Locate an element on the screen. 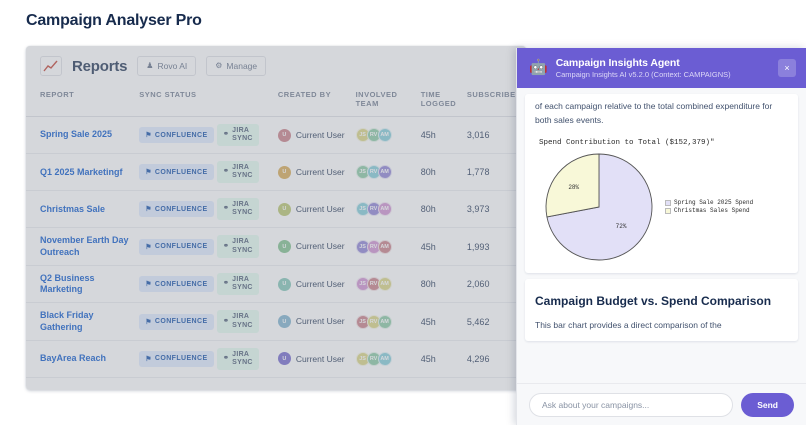 Image resolution: width=806 pixels, height=425 pixels. report-link: November Earth Day Outreach is located at coordinates (84, 246).